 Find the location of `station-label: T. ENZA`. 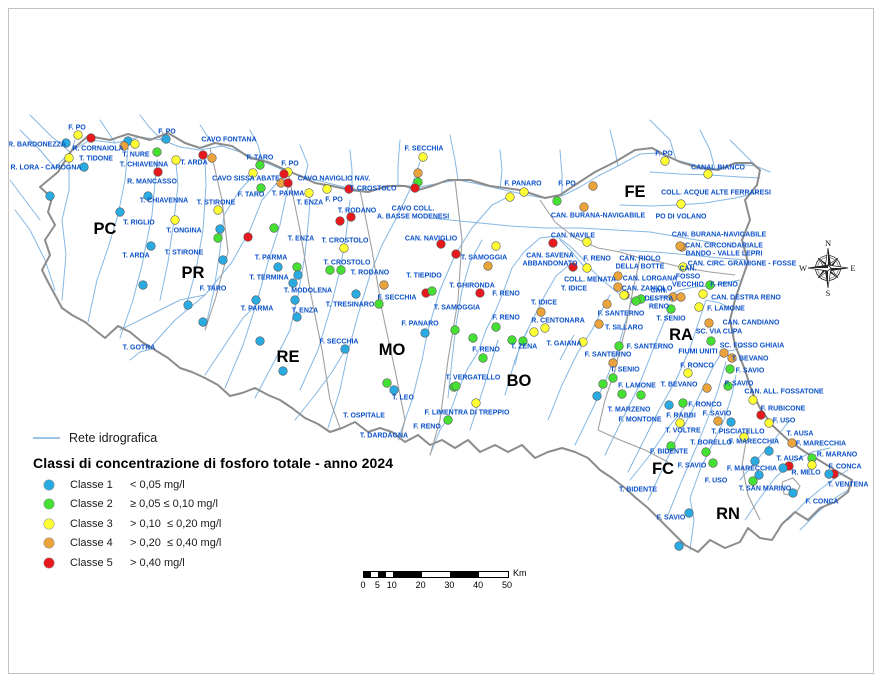

station-label: T. ENZA is located at coordinates (305, 311).